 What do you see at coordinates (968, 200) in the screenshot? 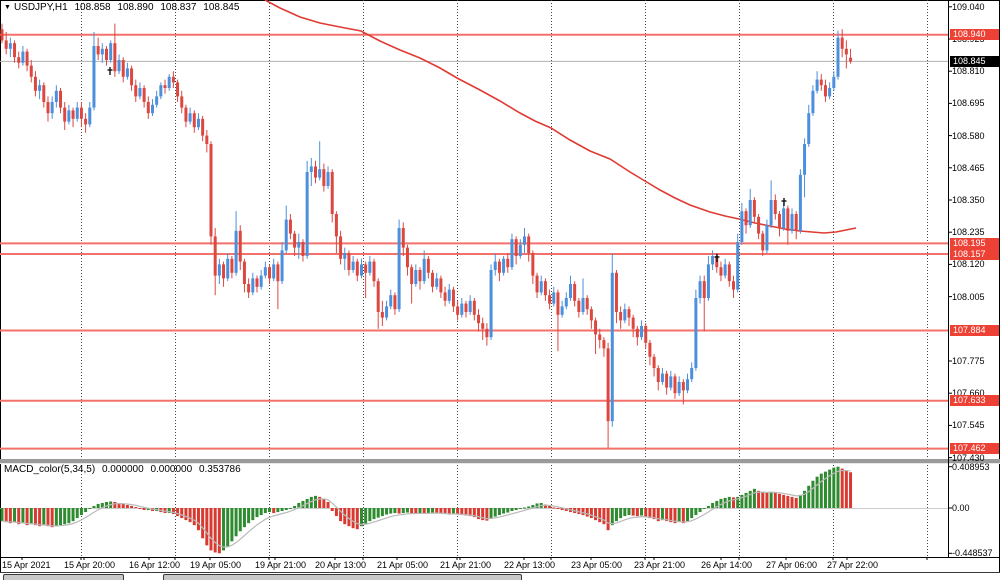
I see `price-axis-label: 108.350` at bounding box center [968, 200].